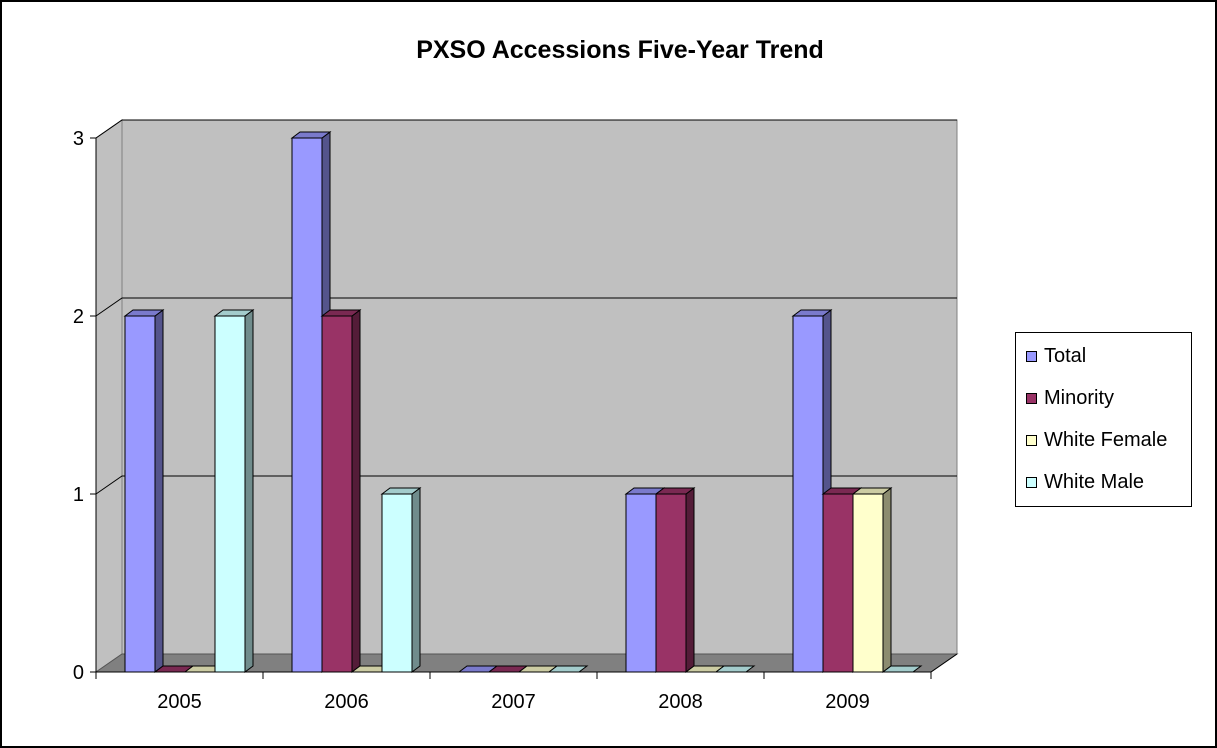 Image resolution: width=1217 pixels, height=748 pixels. I want to click on legend-item-minority: Minority, so click(1070, 398).